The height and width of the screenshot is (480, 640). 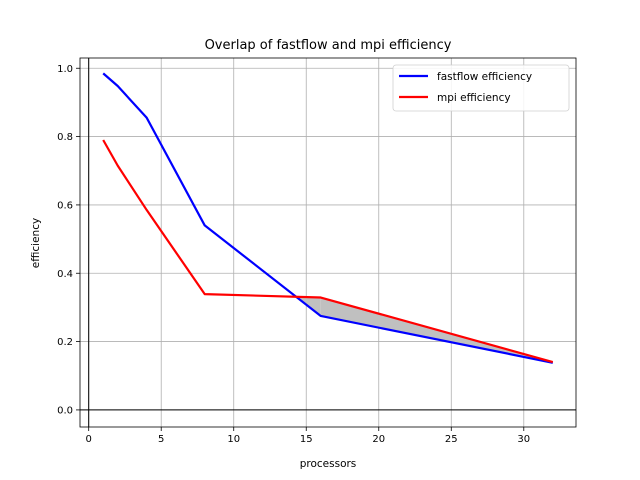 I want to click on legend-box, so click(x=481, y=88).